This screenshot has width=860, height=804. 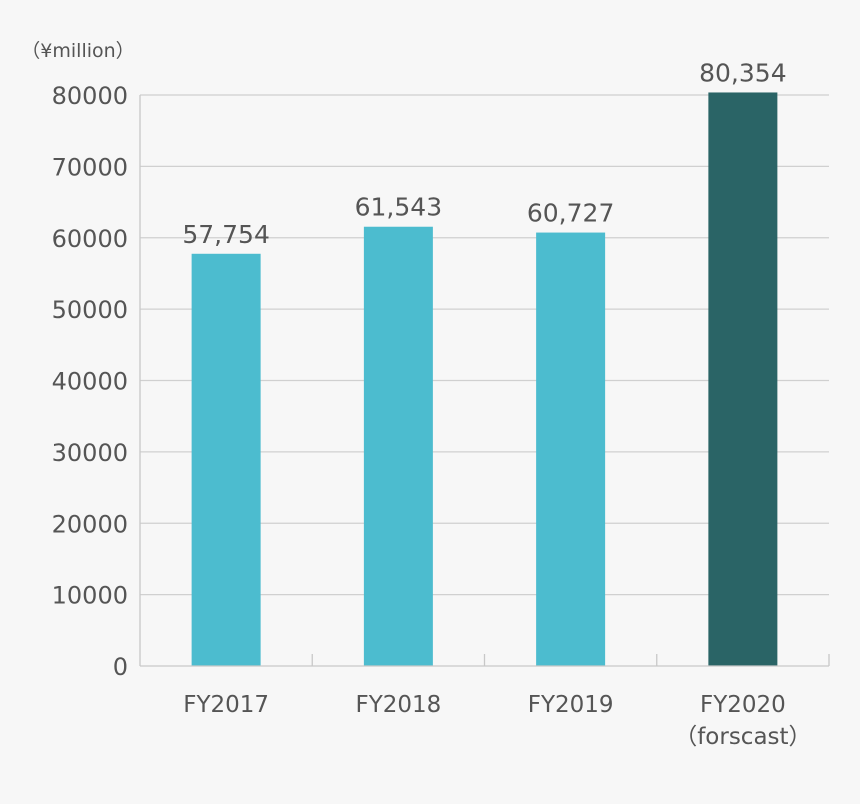 I want to click on y-tick-label: 40000, so click(x=90, y=382).